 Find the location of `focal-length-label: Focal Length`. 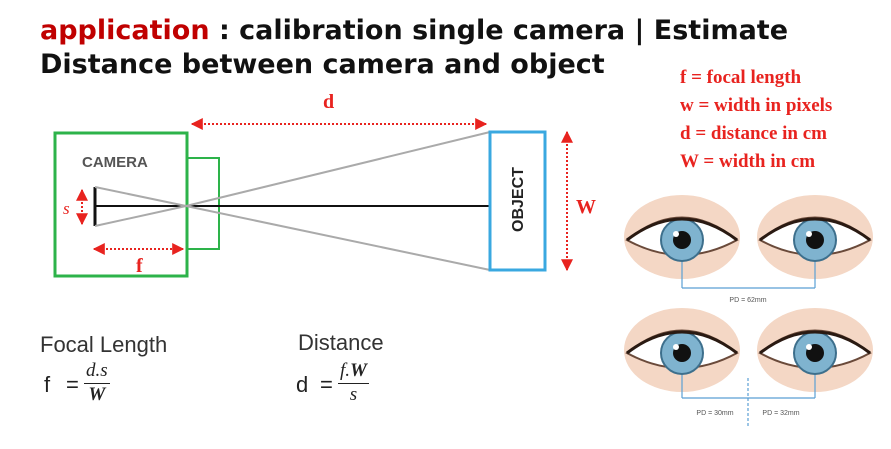

focal-length-label: Focal Length is located at coordinates (104, 344).